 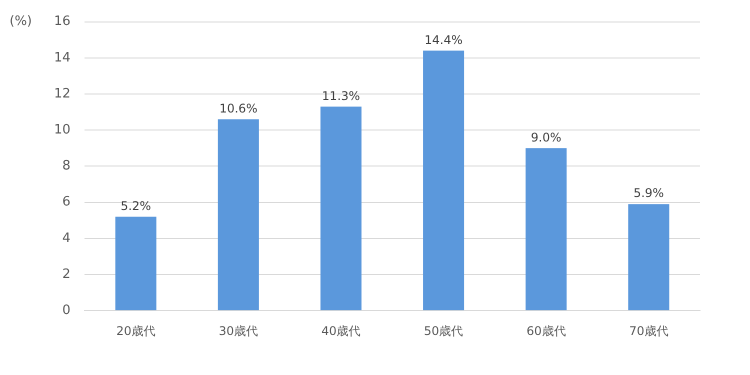 What do you see at coordinates (443, 39) in the screenshot?
I see `data-label: 14.4%` at bounding box center [443, 39].